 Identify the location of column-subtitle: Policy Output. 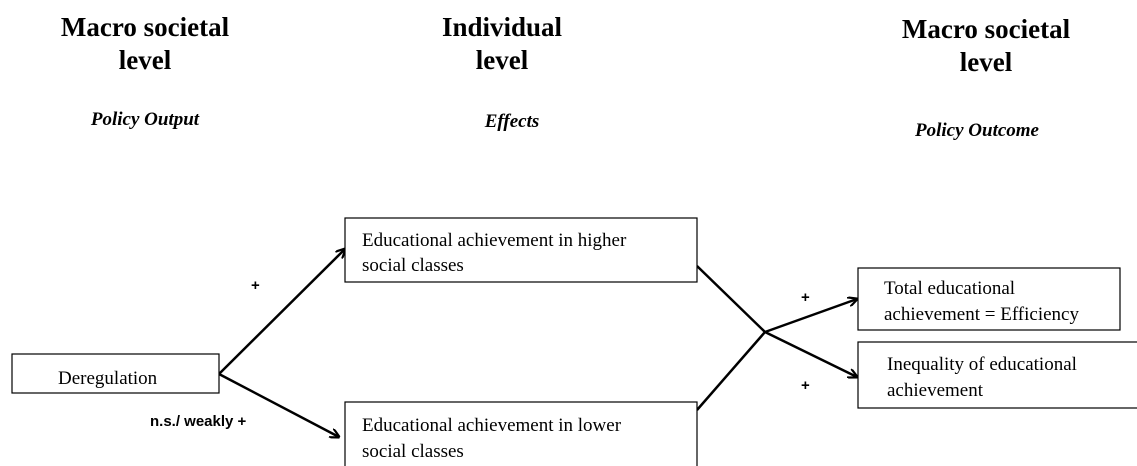
(145, 119).